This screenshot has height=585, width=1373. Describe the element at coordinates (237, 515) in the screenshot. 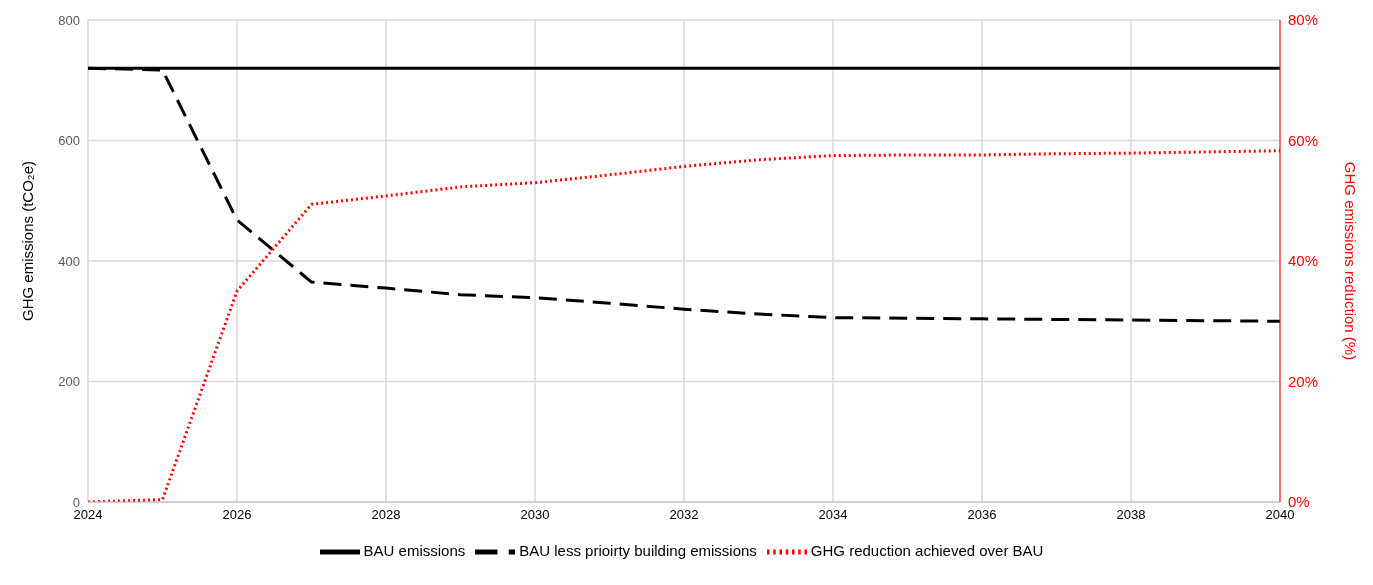

I see `x-tick-label: 2026` at that location.